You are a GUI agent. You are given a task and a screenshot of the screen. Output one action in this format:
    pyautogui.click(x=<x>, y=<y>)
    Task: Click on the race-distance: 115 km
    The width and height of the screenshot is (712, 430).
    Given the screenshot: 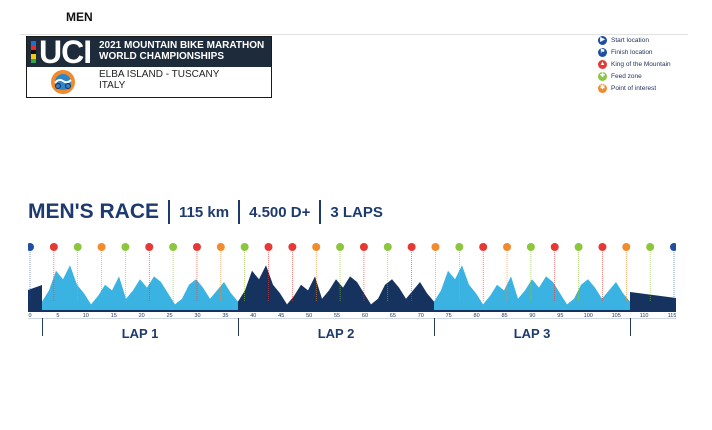 What is the action you would take?
    pyautogui.click(x=204, y=212)
    